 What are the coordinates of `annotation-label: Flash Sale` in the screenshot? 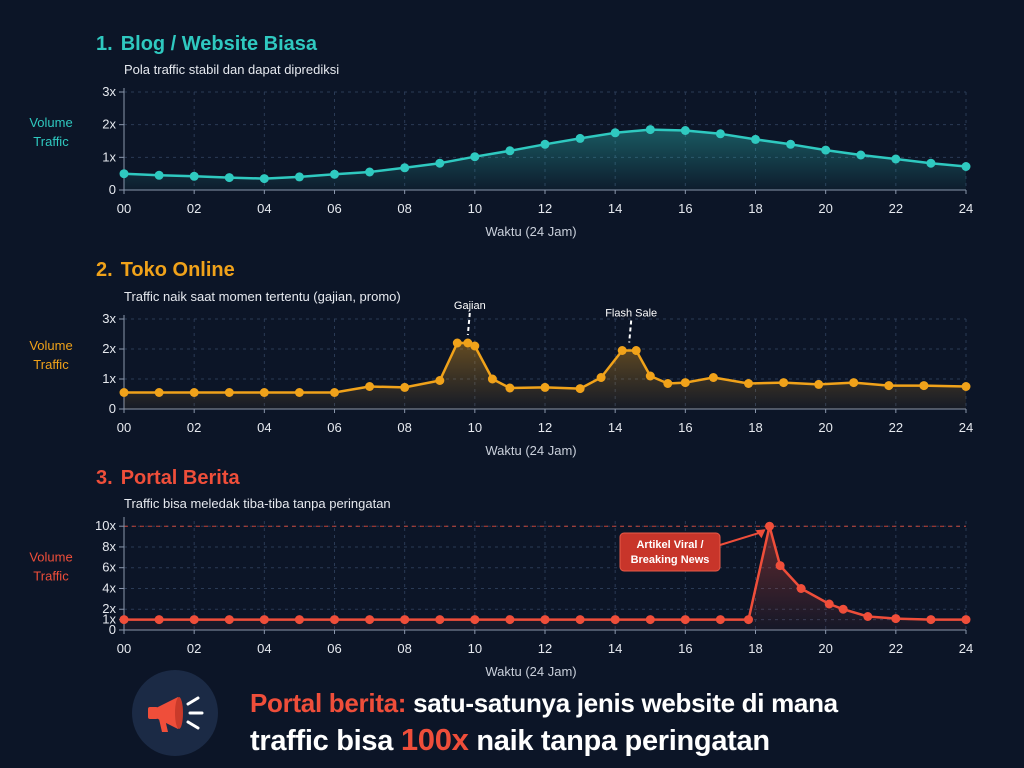 It's located at (631, 314).